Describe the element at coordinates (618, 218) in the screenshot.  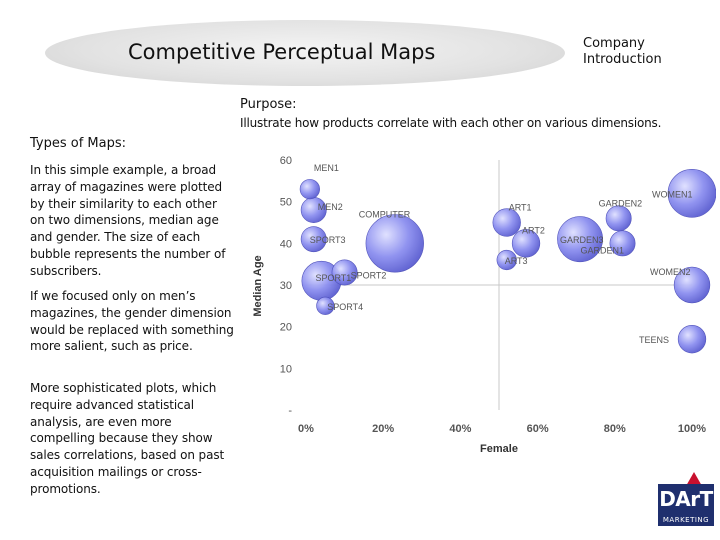
I see `bubble-garden2` at that location.